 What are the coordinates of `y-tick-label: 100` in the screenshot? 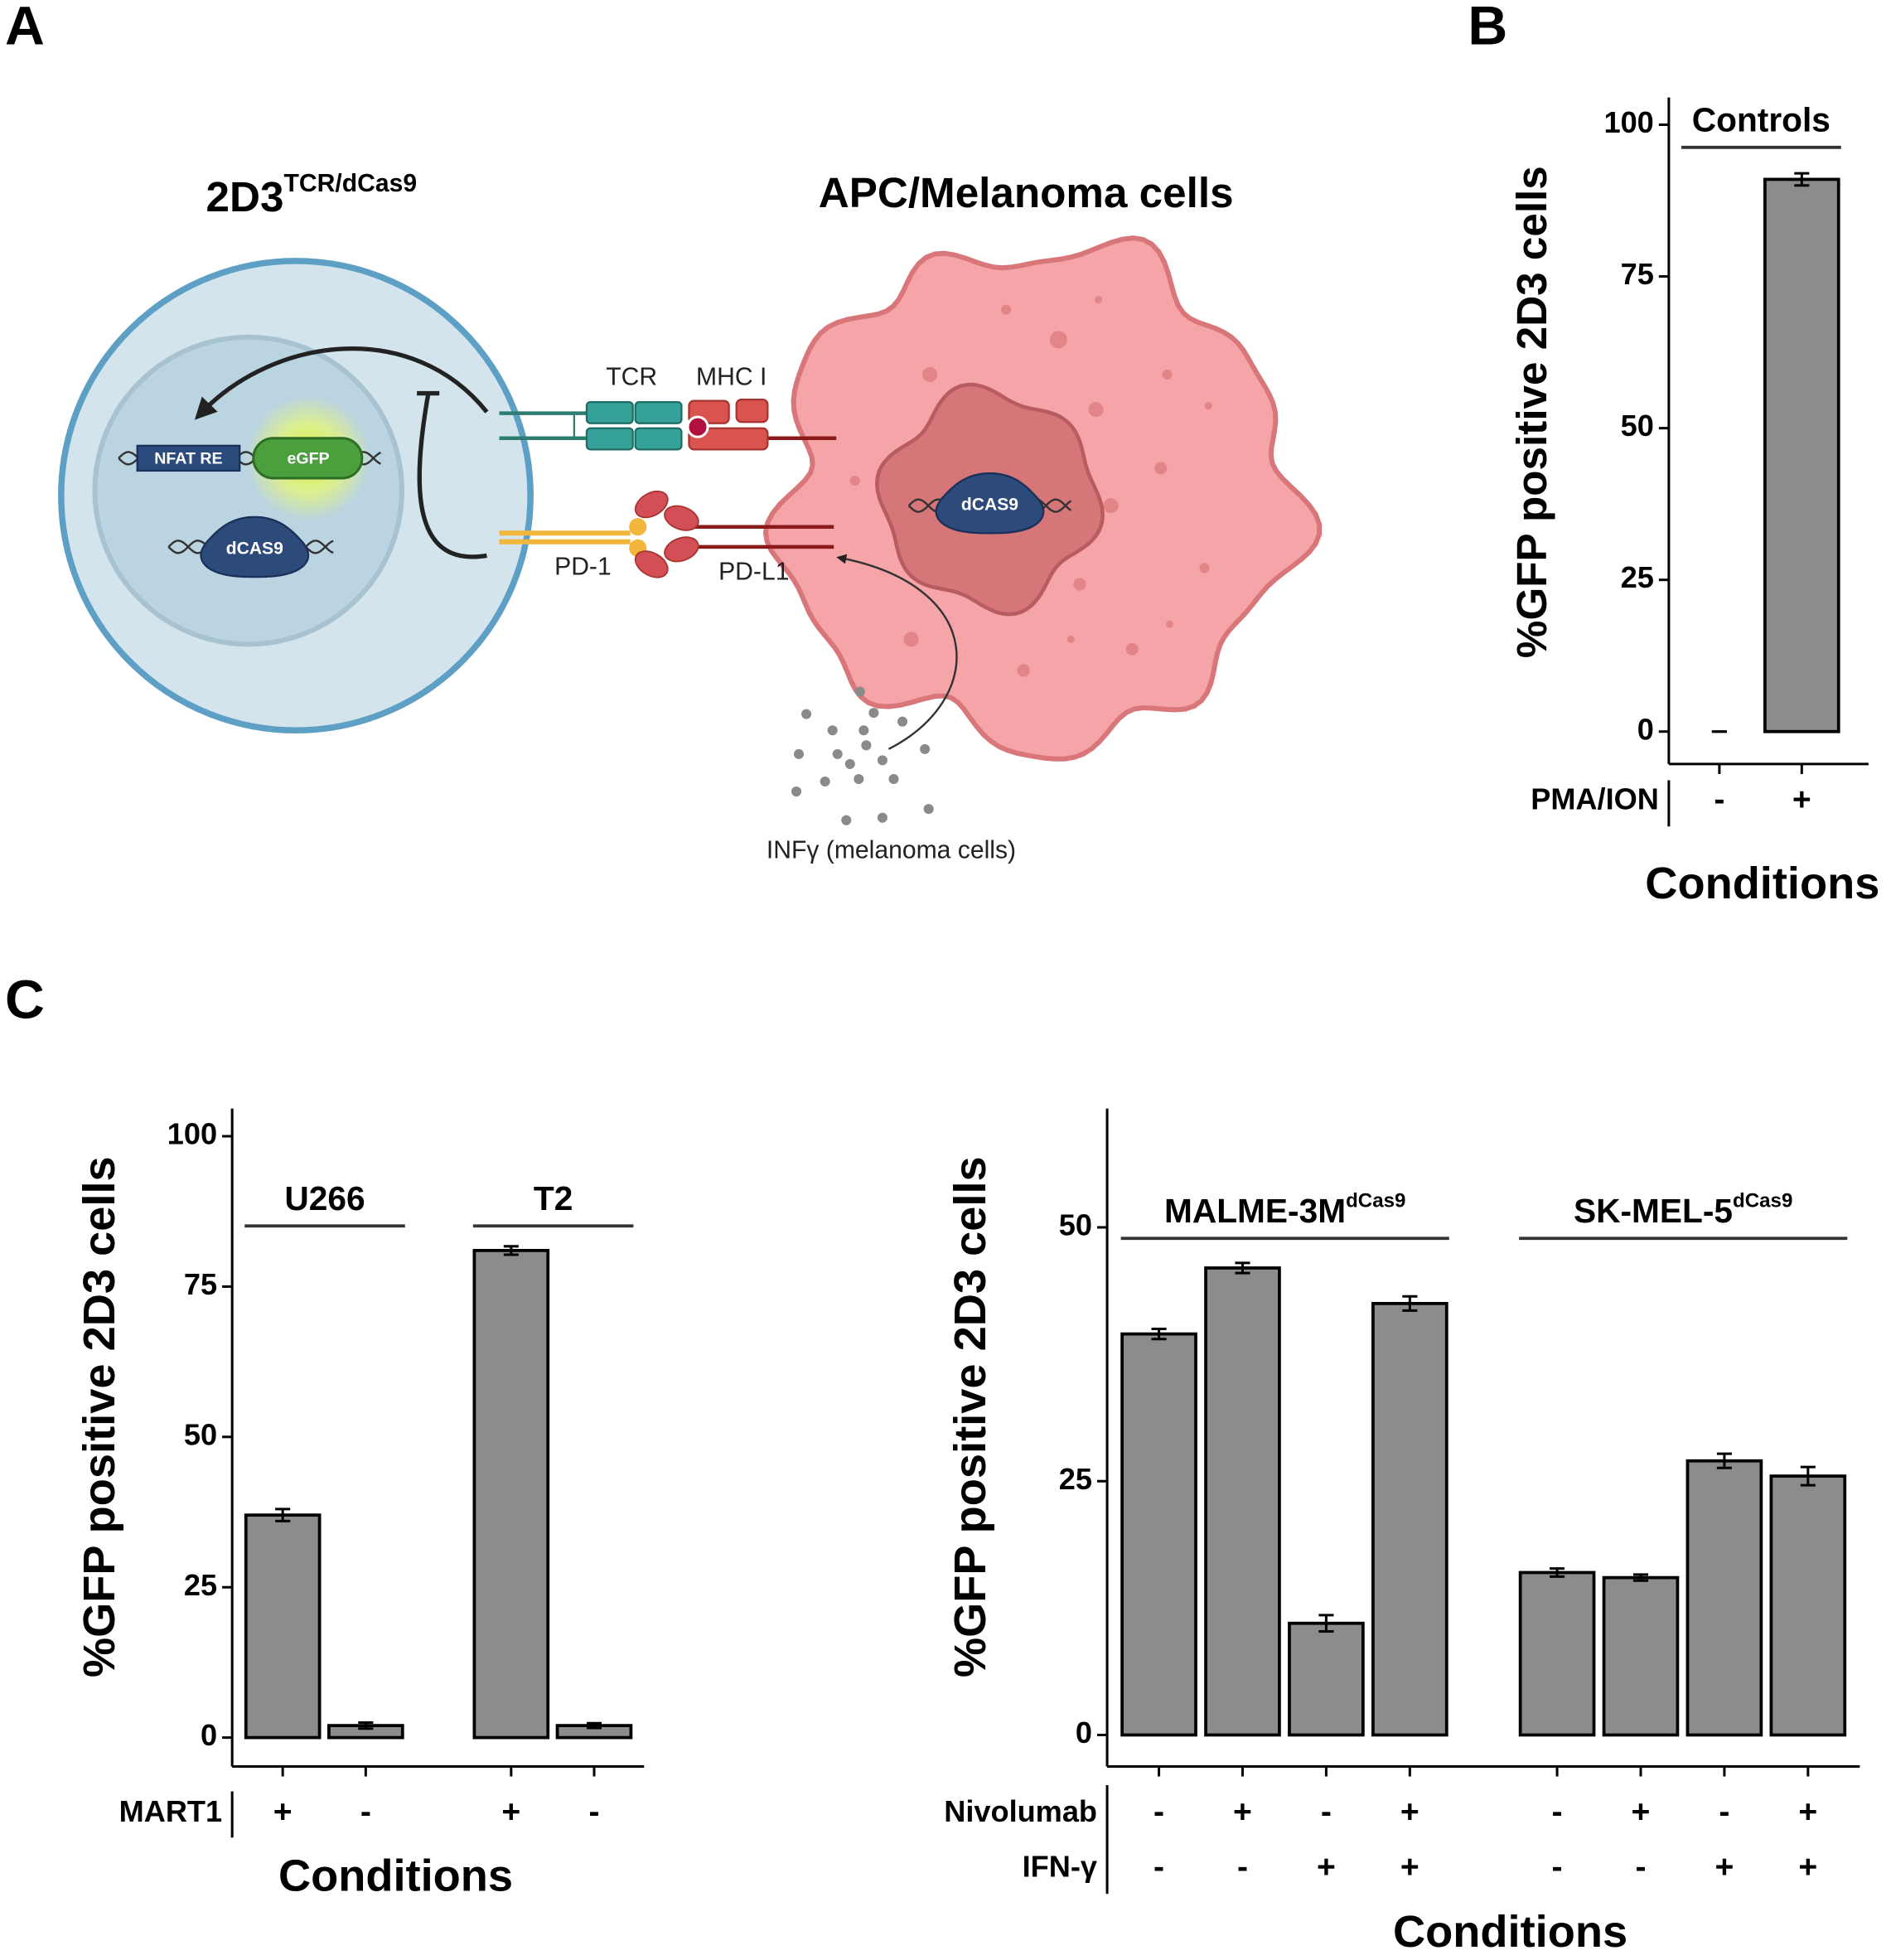 It's located at (1628, 122).